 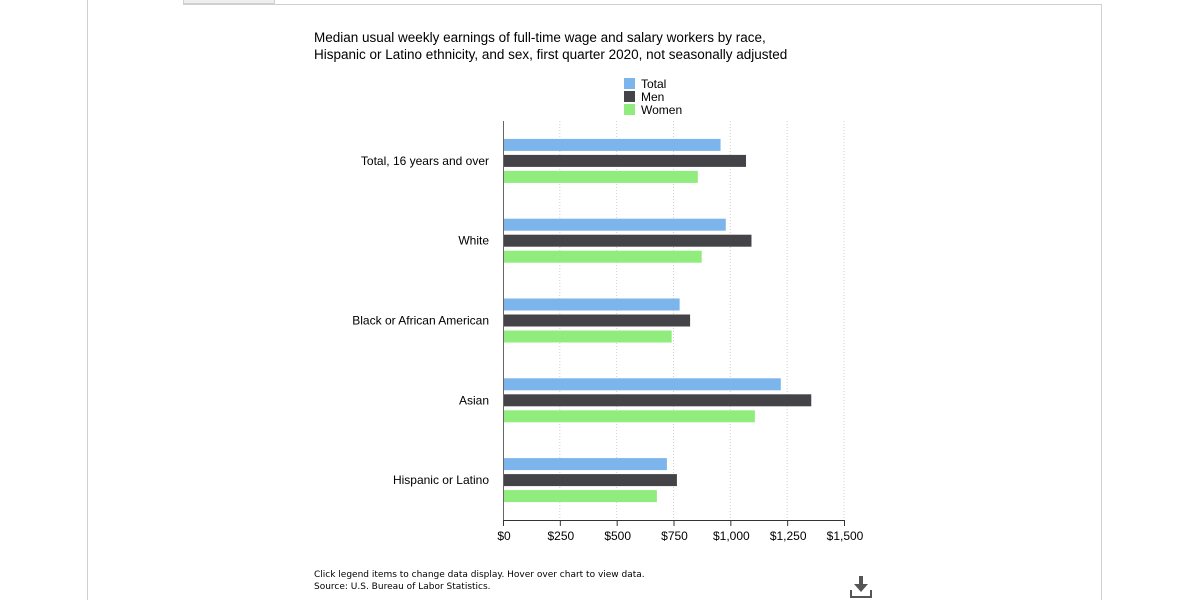 I want to click on x-tick-label: $750, so click(x=674, y=536).